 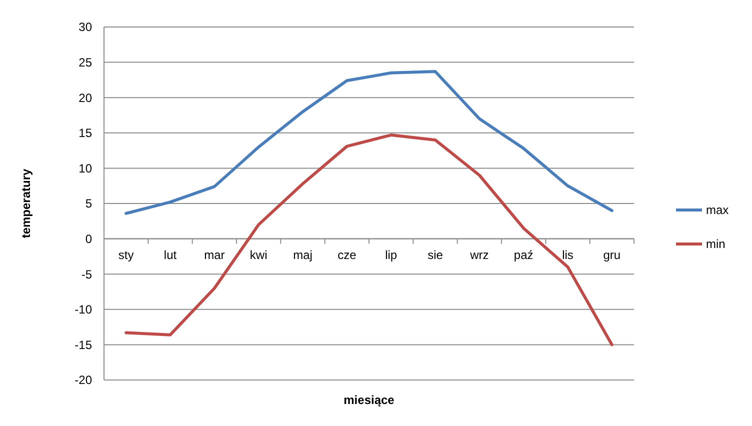 What do you see at coordinates (83, 345) in the screenshot?
I see `y-tick-label: -15` at bounding box center [83, 345].